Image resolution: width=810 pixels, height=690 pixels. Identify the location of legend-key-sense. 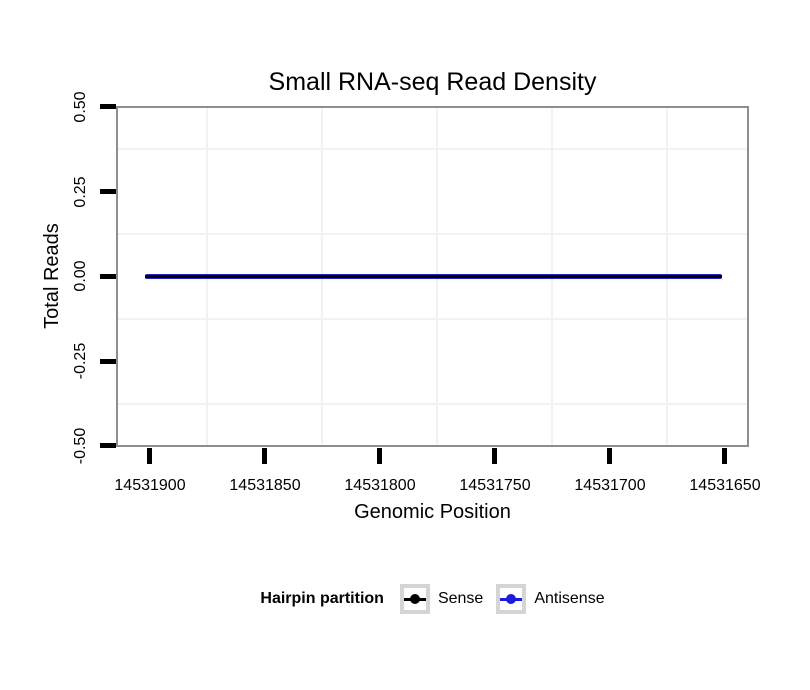
(414, 599).